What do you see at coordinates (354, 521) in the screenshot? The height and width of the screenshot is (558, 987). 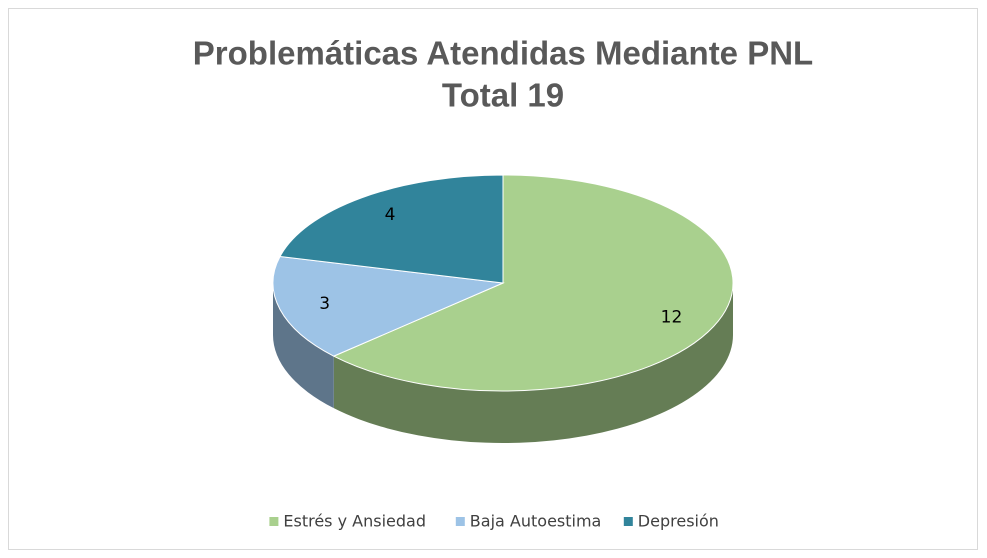 I see `legend-label: Estrés y Ansiedad` at bounding box center [354, 521].